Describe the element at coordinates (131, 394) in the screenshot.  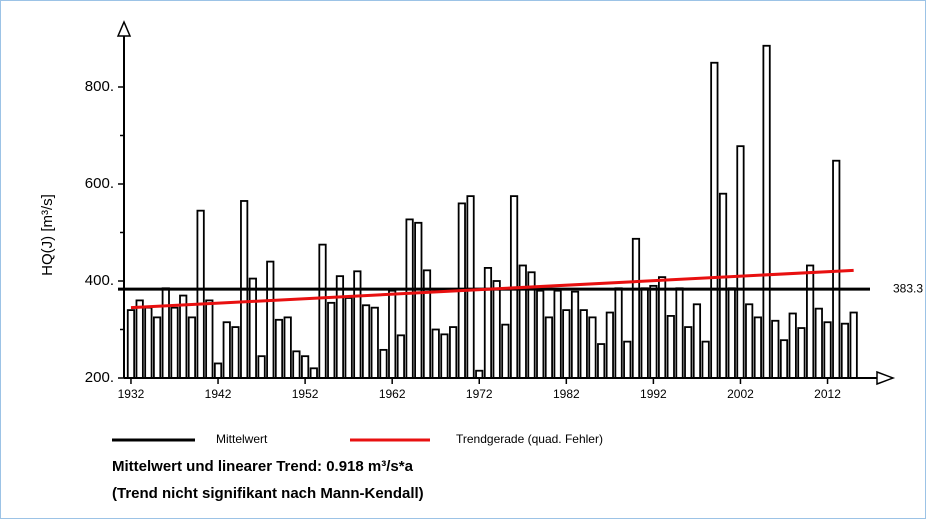
I see `x-tick-label: 1932` at that location.